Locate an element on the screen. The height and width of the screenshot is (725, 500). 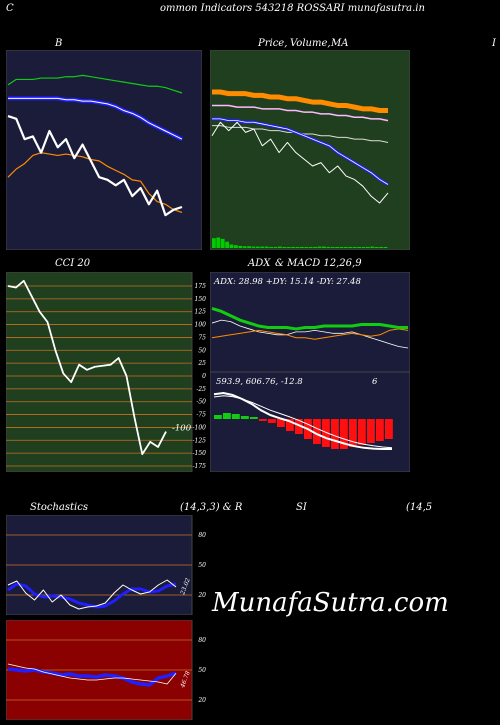
rsi-tick-label: 80 is located at coordinates (202, 640).